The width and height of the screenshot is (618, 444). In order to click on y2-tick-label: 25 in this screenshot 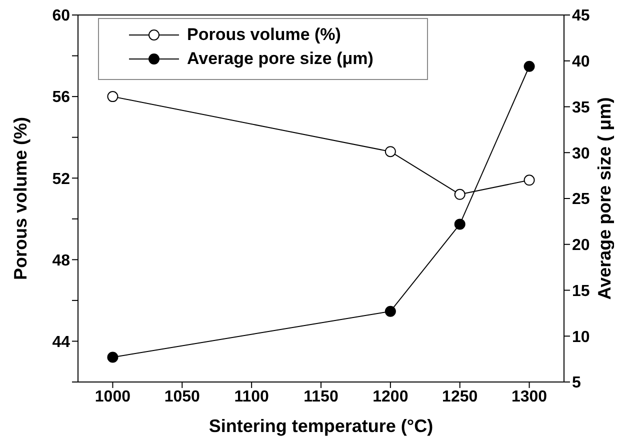, I will do `click(581, 199)`.